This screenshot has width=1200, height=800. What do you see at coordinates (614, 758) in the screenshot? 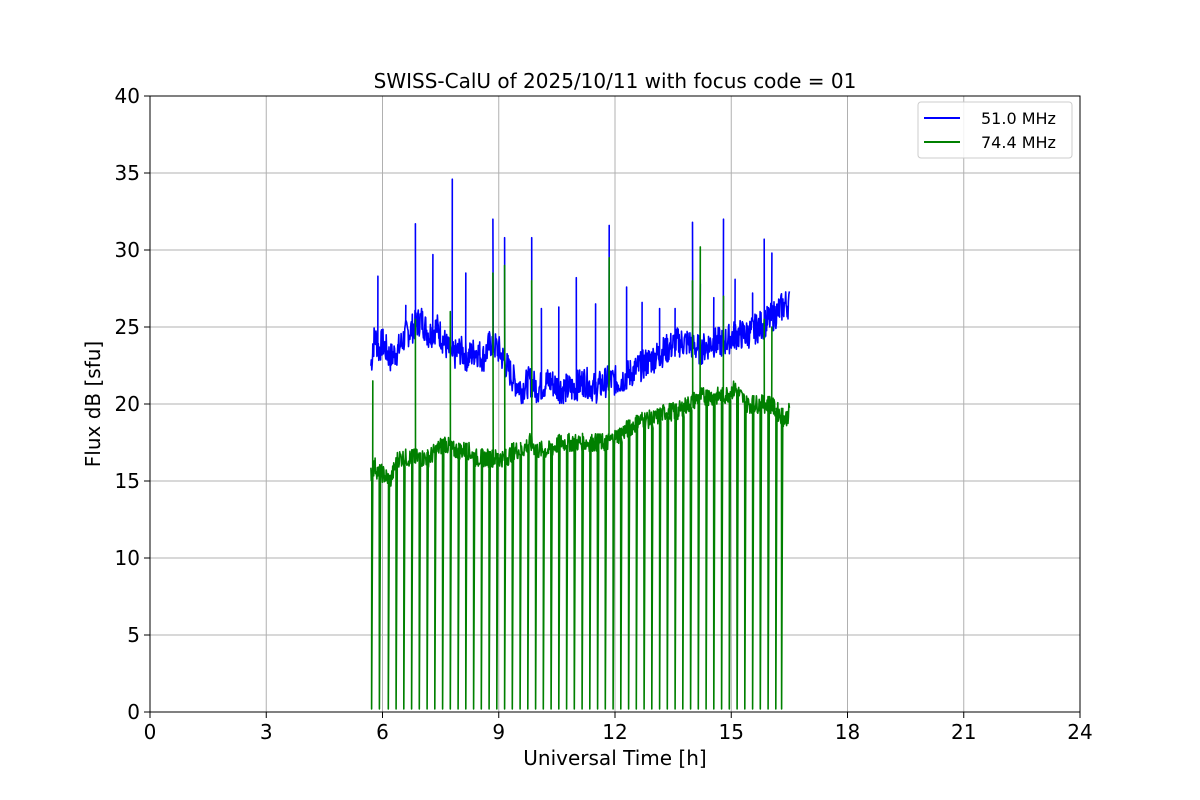
I see `x-axis-title: Universal Time [h]` at bounding box center [614, 758].